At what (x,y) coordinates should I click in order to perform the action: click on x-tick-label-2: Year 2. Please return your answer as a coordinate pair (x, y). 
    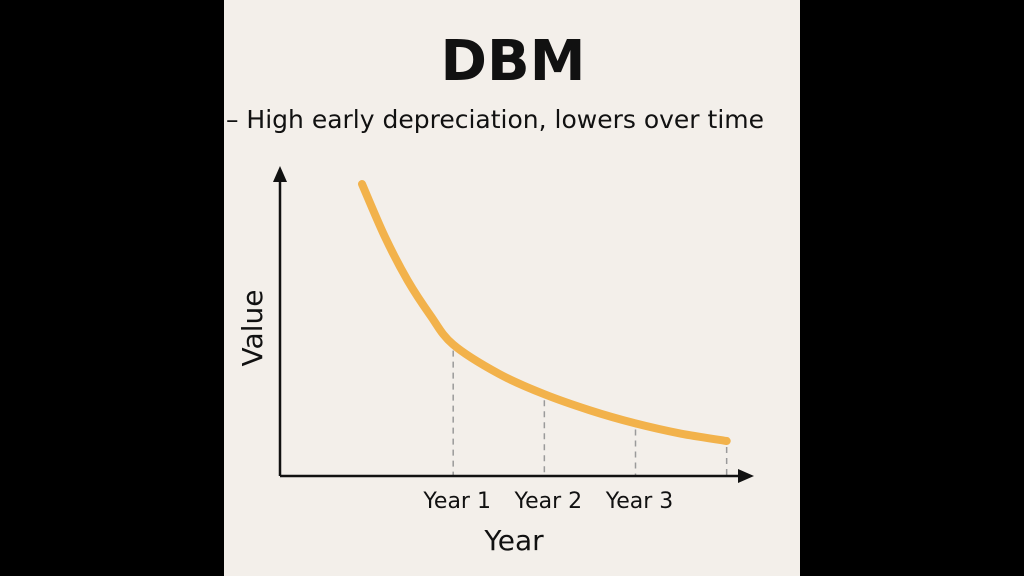
    Looking at the image, I should click on (548, 501).